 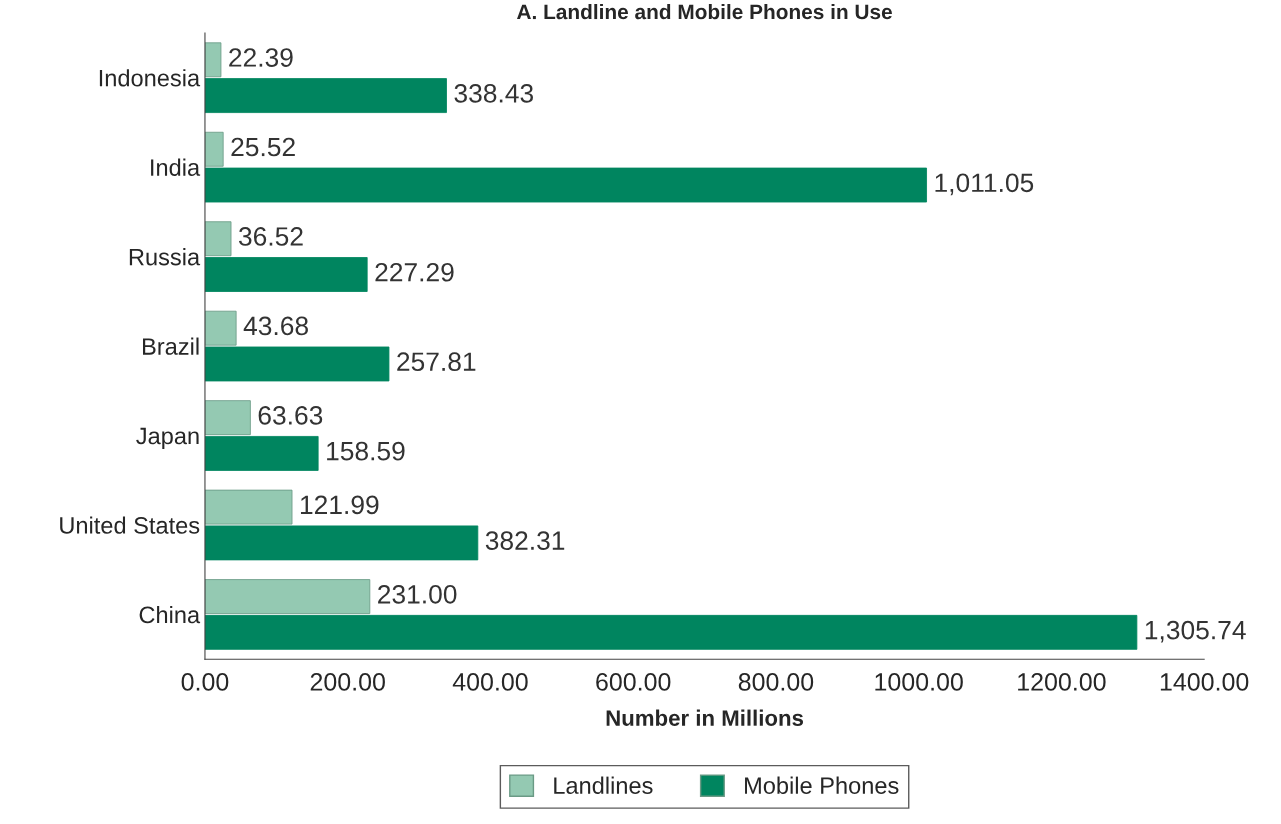 I want to click on legend-label: Landlines, so click(x=603, y=785).